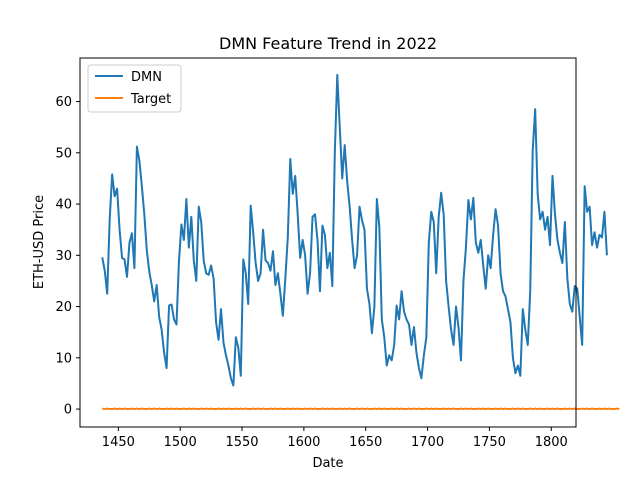 This screenshot has height=480, width=640. Describe the element at coordinates (118, 442) in the screenshot. I see `x-tick-label: 1450` at that location.